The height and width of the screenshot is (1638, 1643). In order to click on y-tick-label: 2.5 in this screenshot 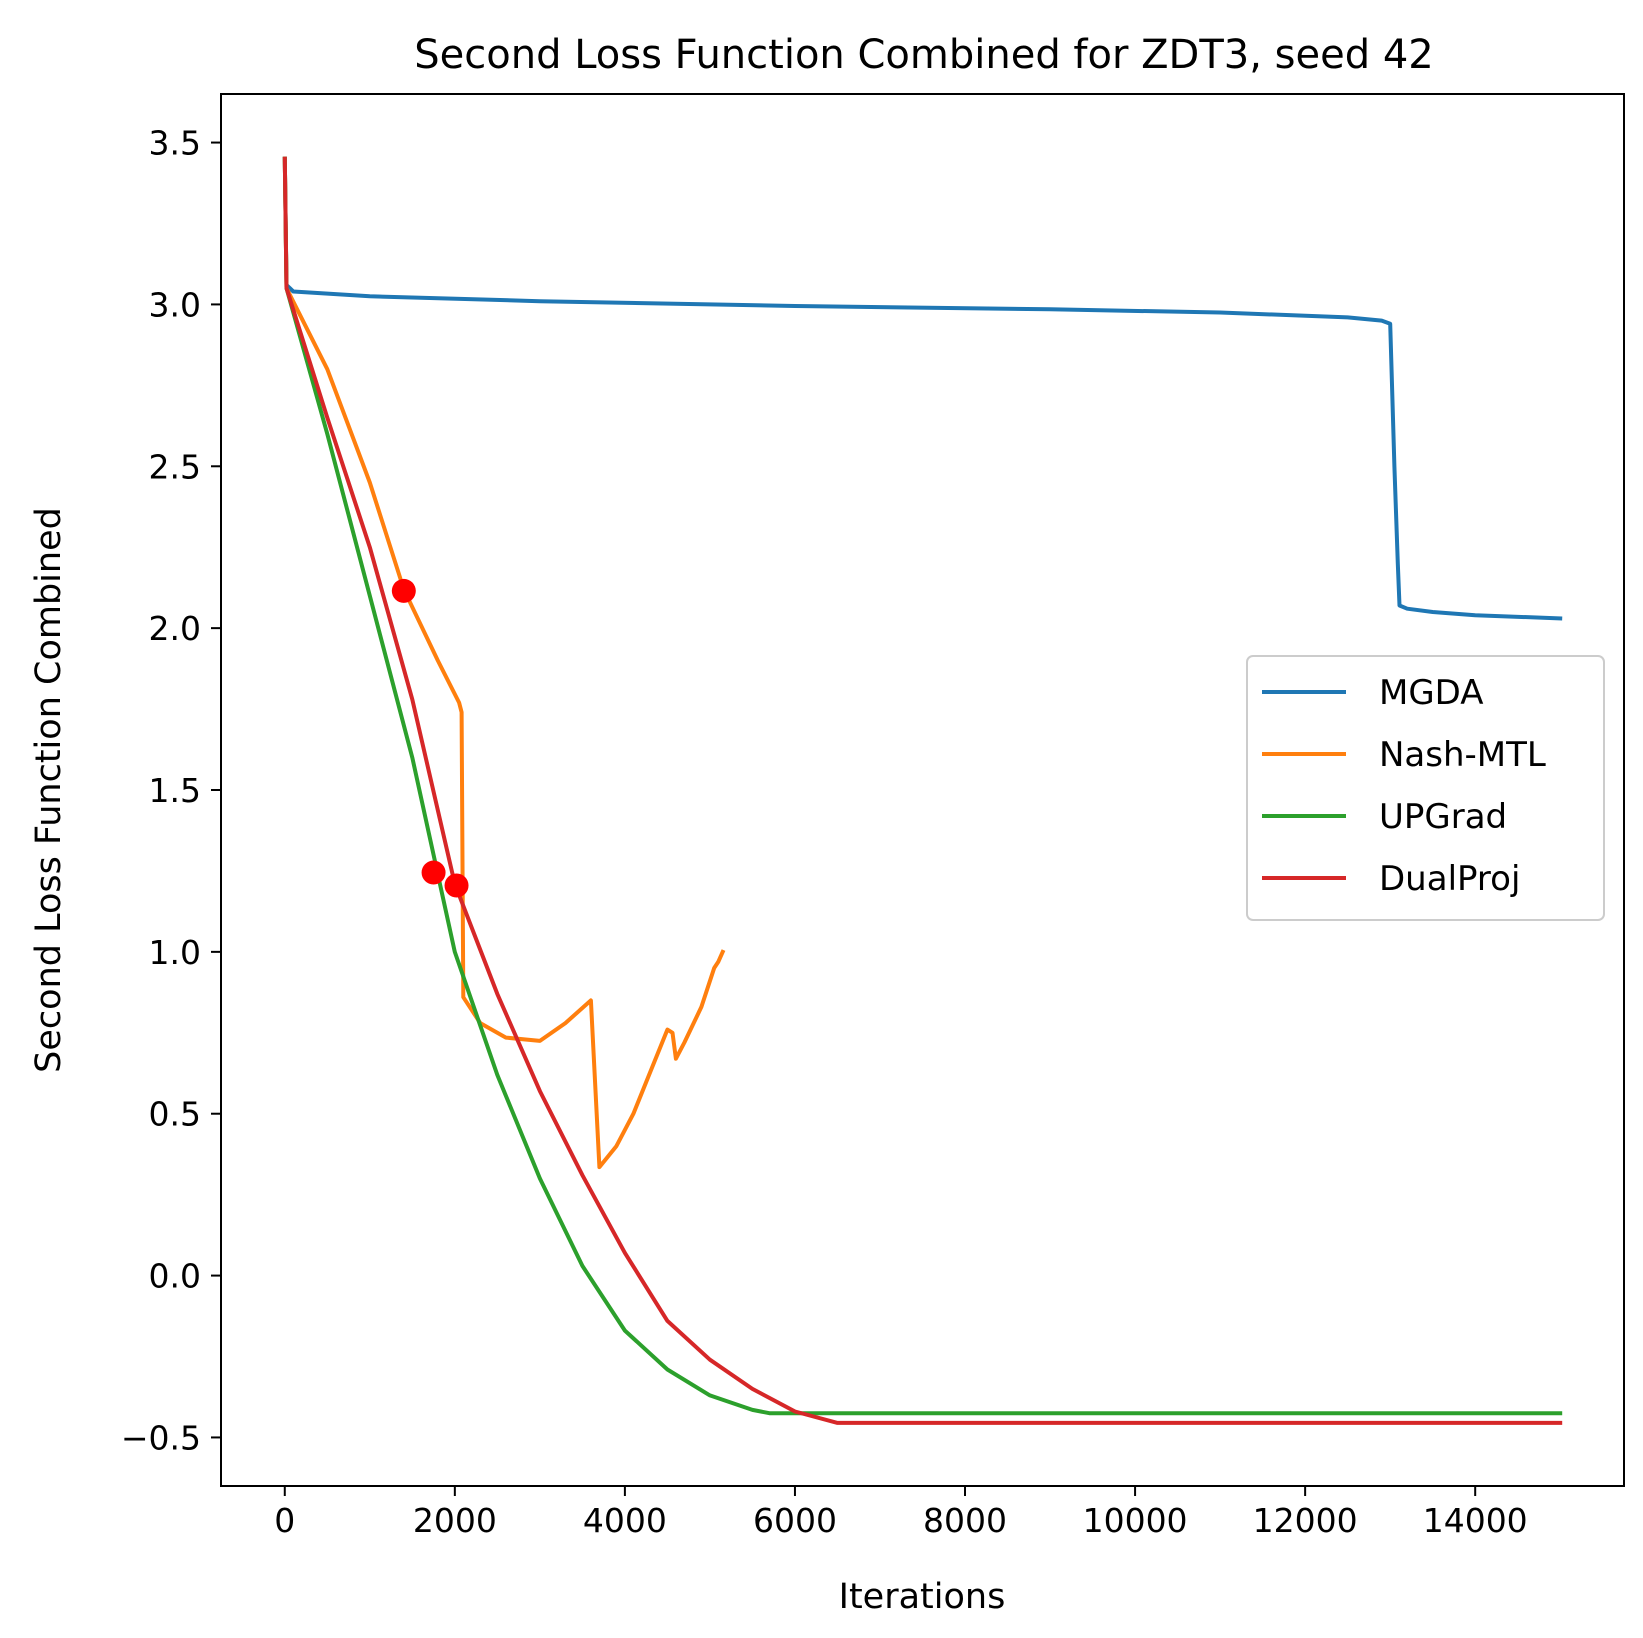, I will do `click(175, 466)`.